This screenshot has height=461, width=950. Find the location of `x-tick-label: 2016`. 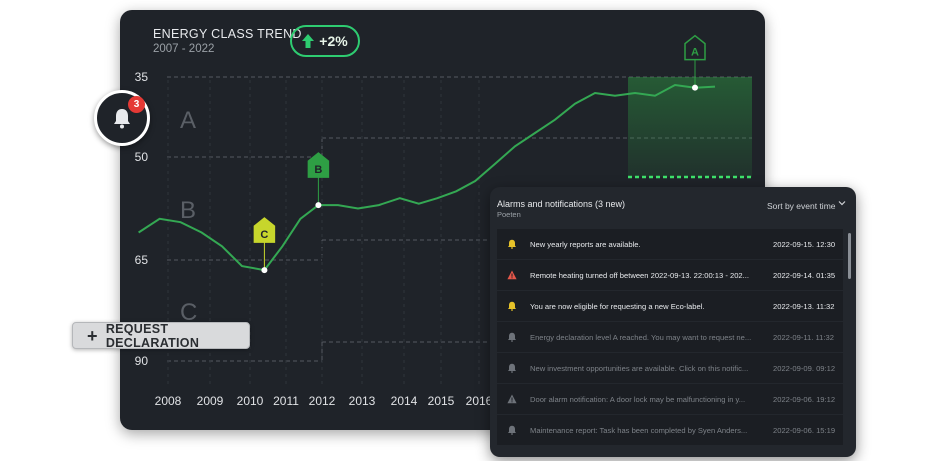

x-tick-label: 2016 is located at coordinates (479, 401).